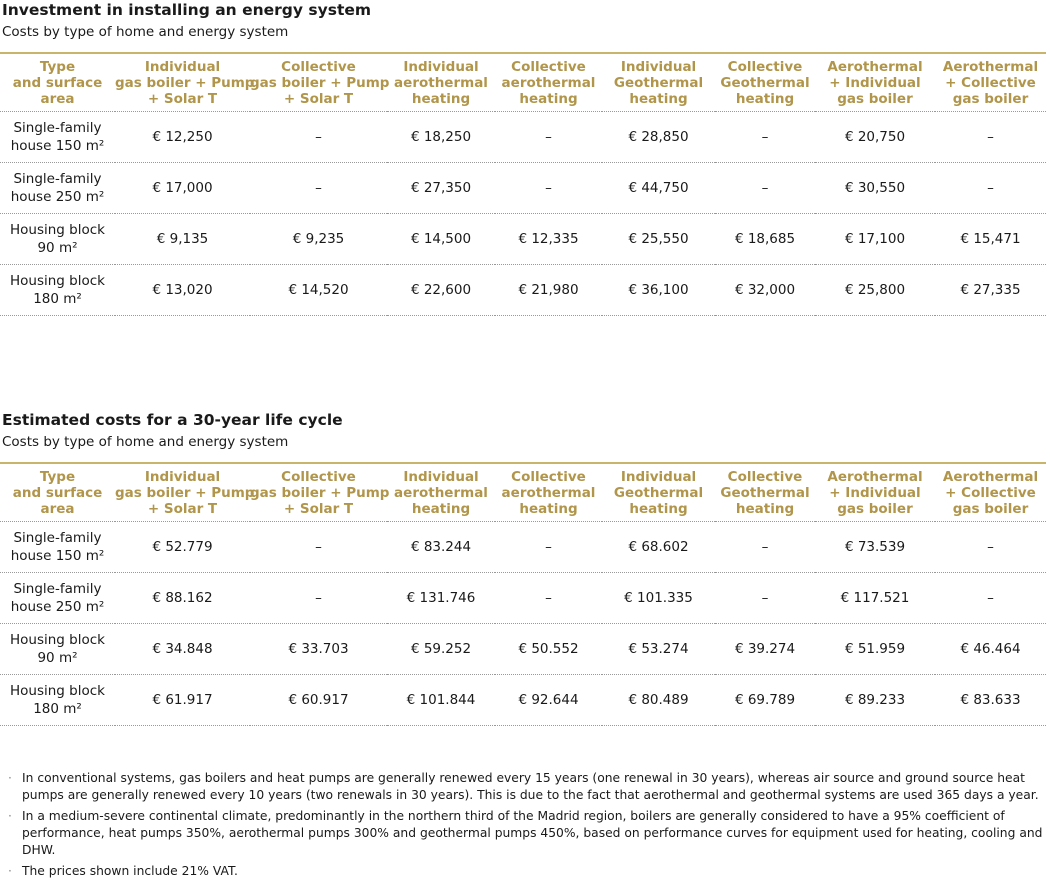  Describe the element at coordinates (765, 290) in the screenshot. I see `cell: € 32,000` at that location.